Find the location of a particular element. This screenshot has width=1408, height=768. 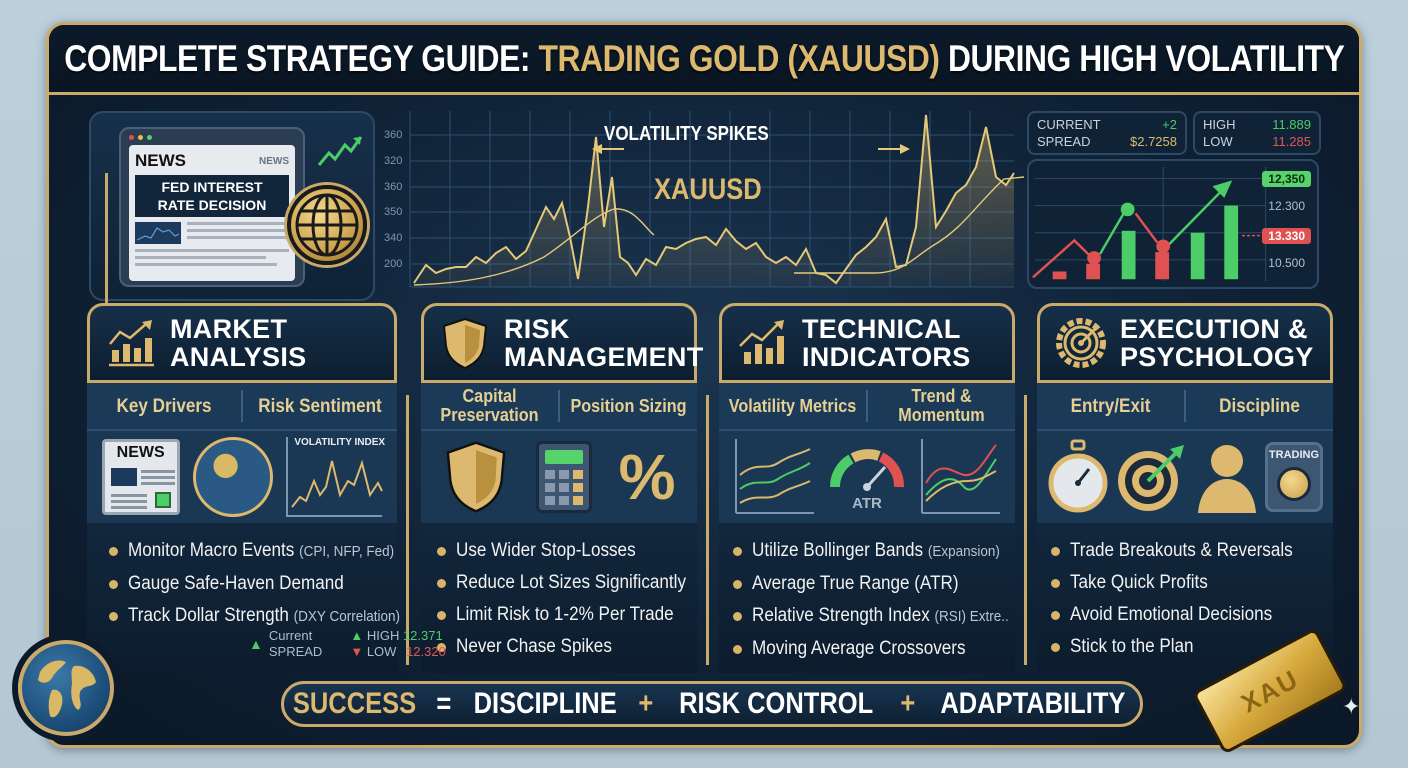

monitor-icon: NEWS NEWS FED INTEREST RATE DECISION is located at coordinates (212, 207).